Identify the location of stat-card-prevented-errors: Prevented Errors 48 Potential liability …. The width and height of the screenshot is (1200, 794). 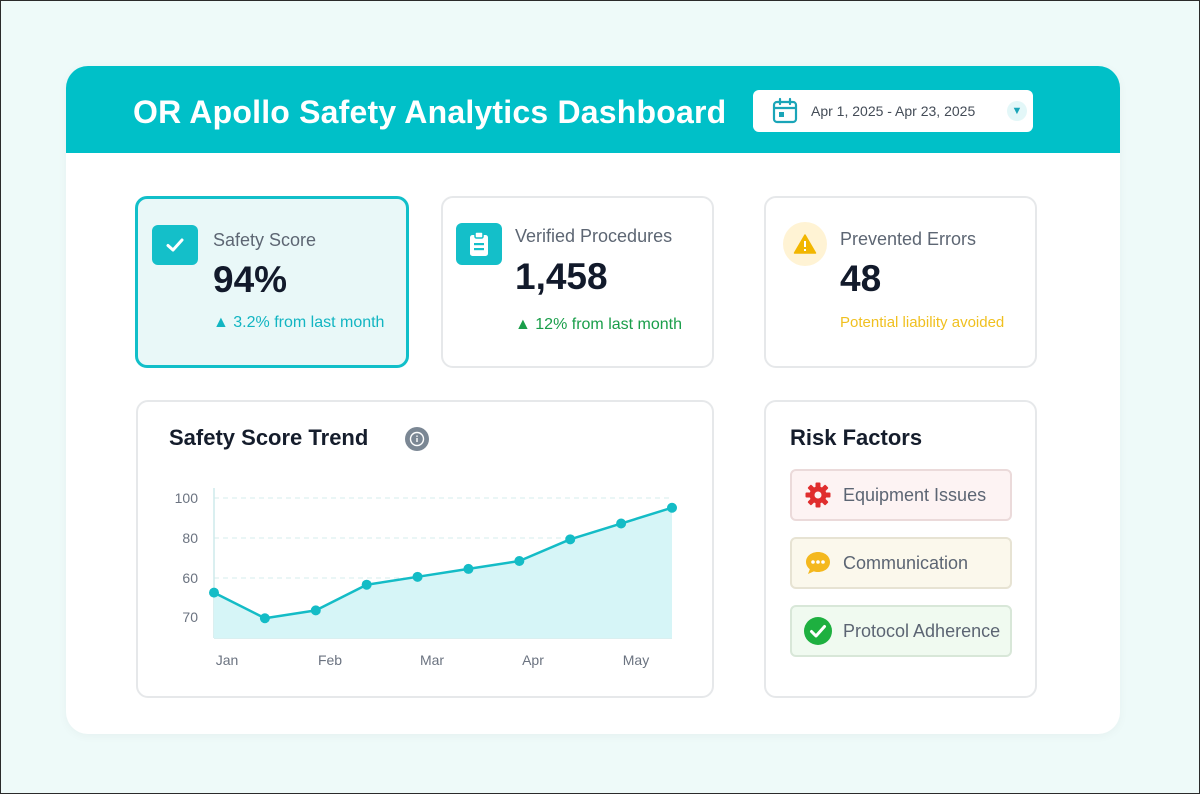
(900, 282).